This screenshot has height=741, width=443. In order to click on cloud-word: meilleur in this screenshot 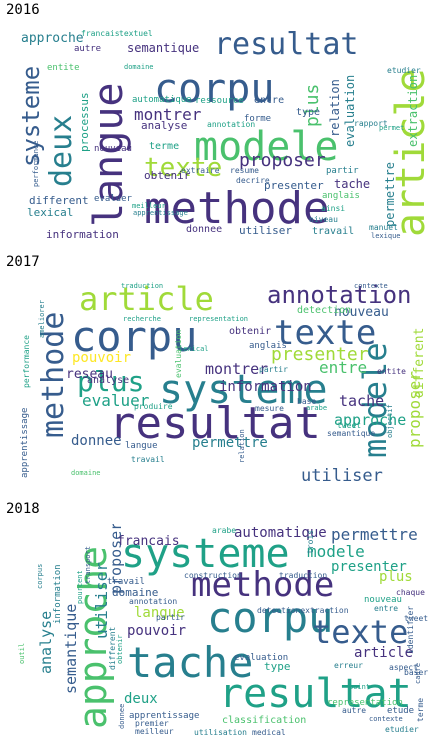, I will do `click(154, 731)`.